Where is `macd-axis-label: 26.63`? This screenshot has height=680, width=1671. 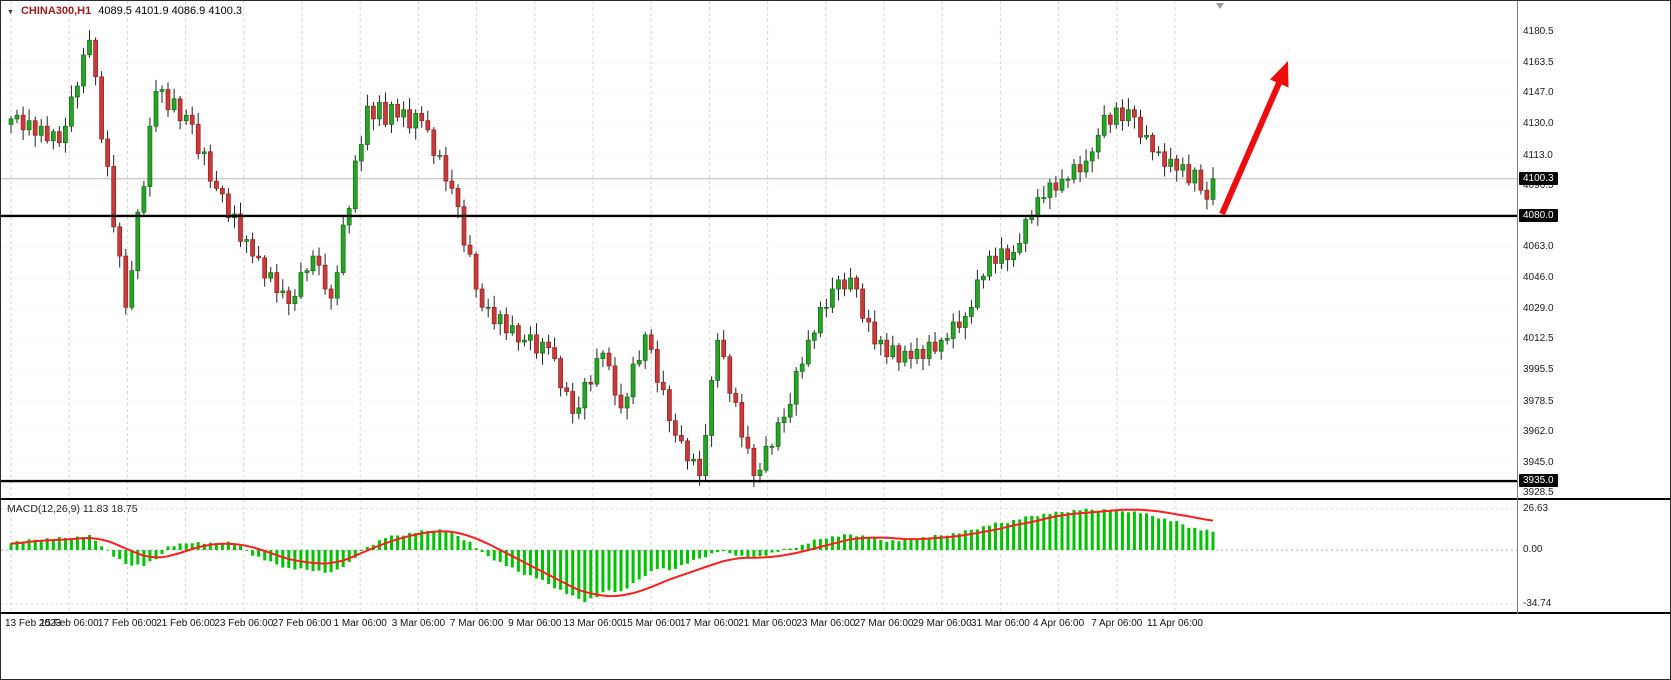
macd-axis-label: 26.63 is located at coordinates (1536, 508).